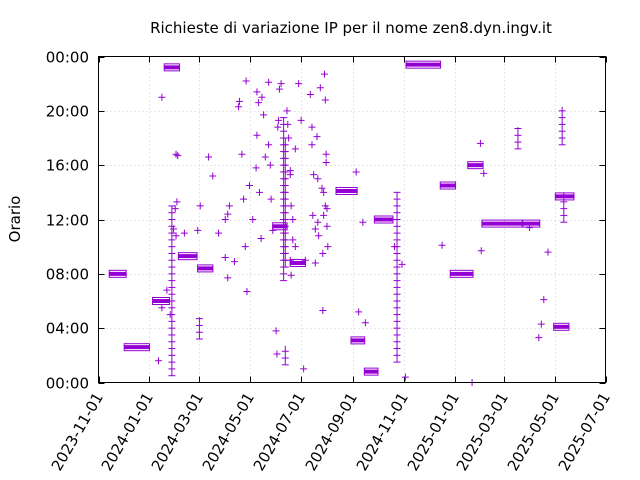 This screenshot has width=640, height=480. I want to click on x-tick-label: 2023-11-01, so click(77, 432).